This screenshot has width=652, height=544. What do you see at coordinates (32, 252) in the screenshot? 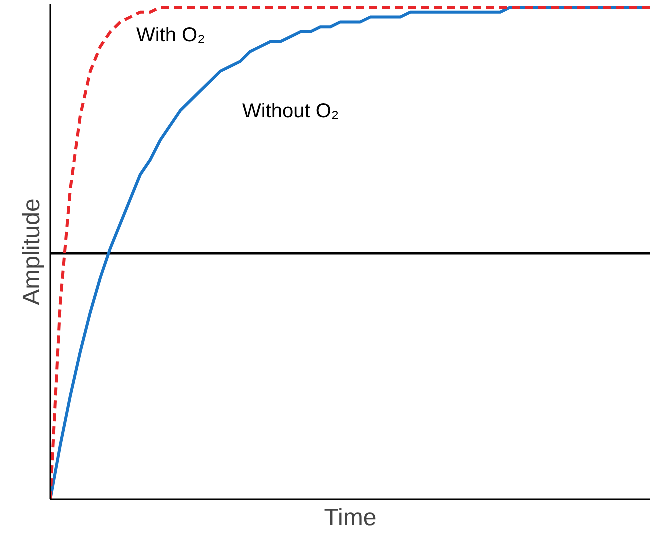
I see `y-axis-title: Amplitude` at bounding box center [32, 252].